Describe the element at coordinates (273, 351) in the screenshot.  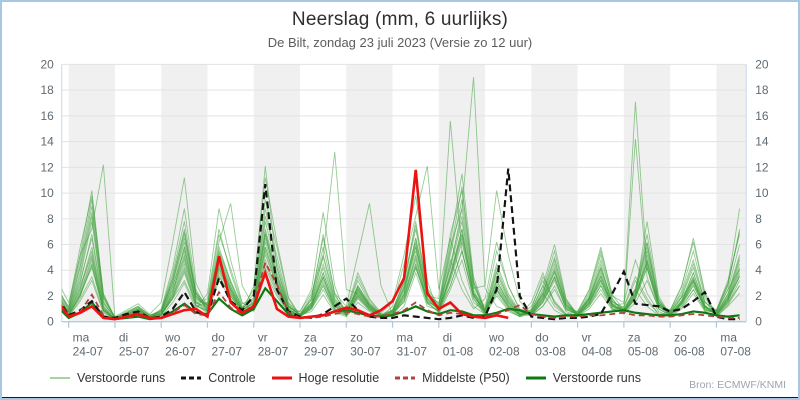
I see `x-axis-date-label: 28-07` at that location.